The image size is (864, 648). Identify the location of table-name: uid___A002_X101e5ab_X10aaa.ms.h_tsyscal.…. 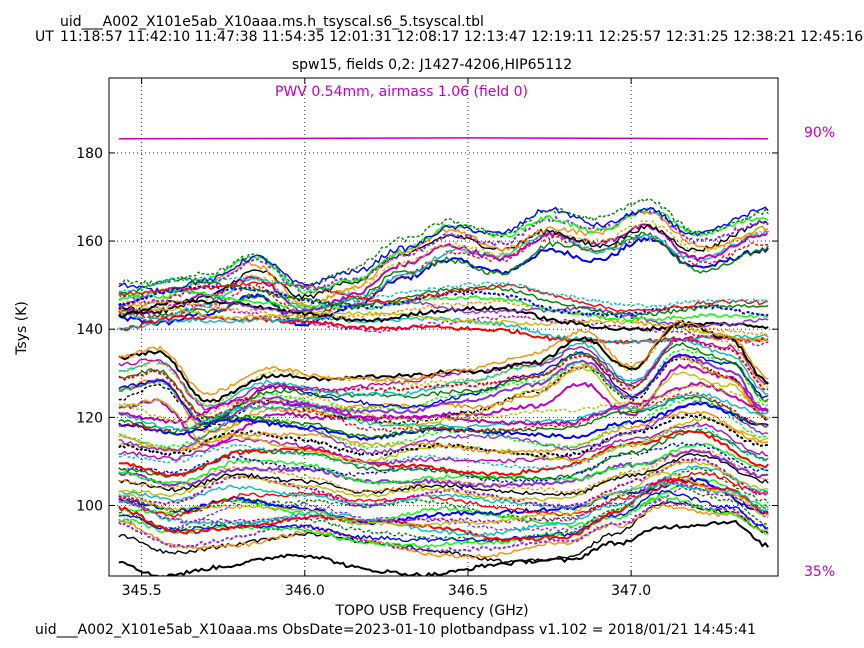
(272, 22).